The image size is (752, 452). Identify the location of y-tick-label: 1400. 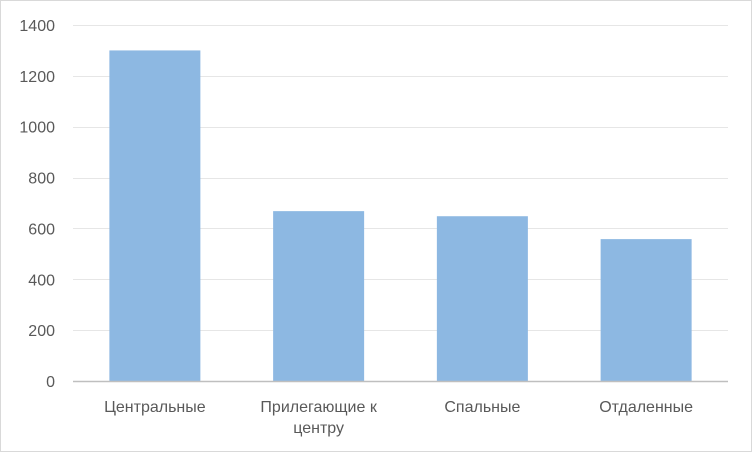
(37, 26).